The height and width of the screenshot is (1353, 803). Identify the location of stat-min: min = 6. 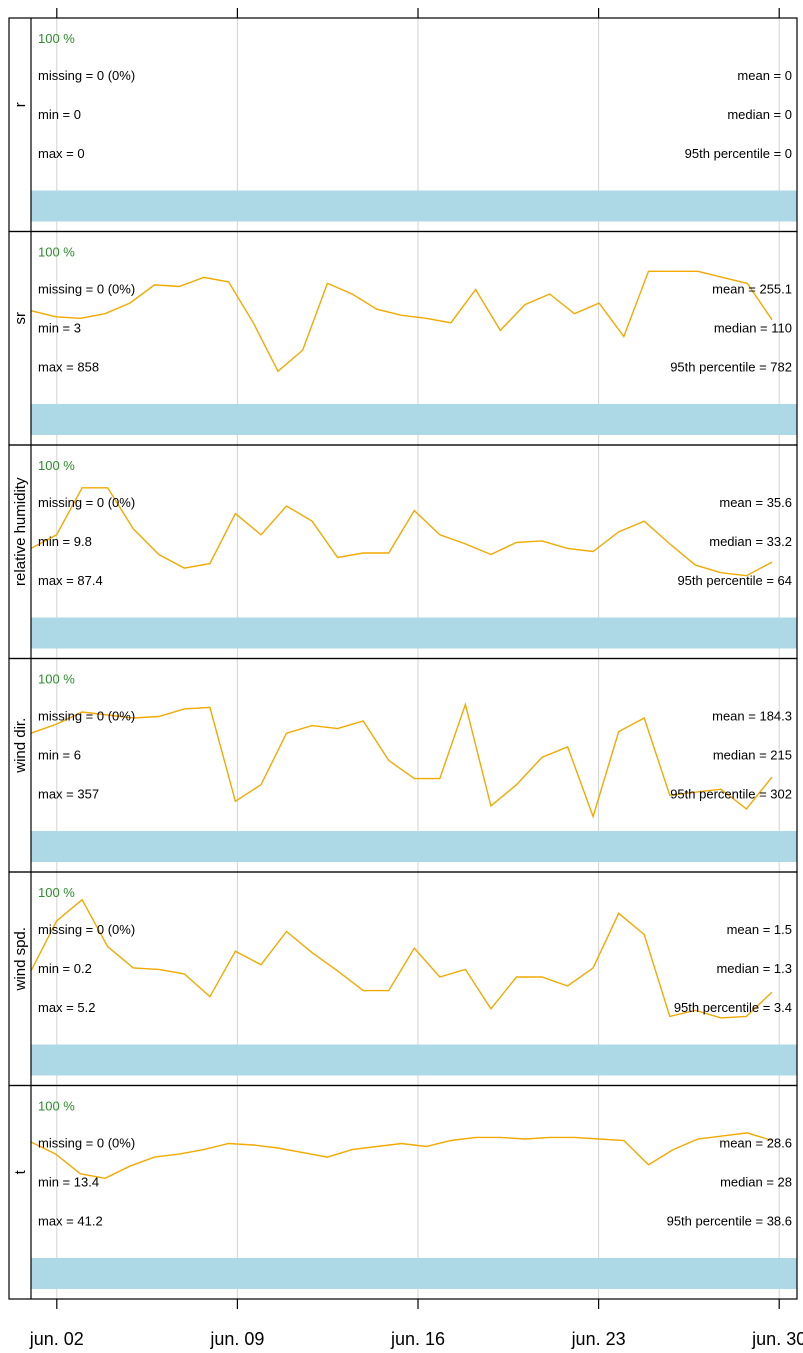
(59, 755).